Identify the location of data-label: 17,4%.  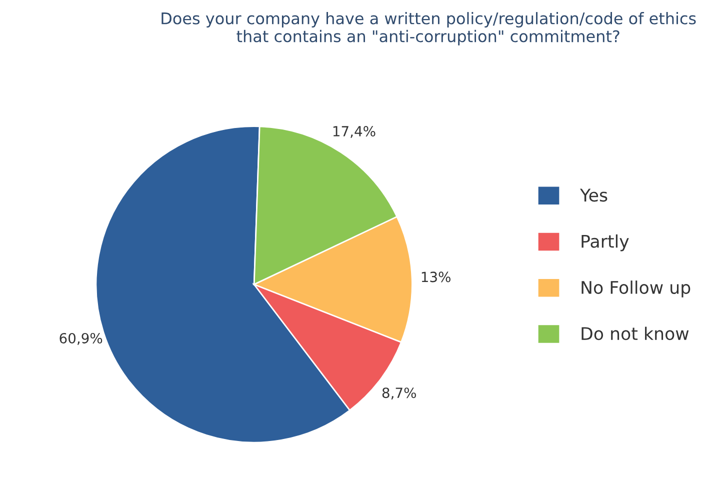
(354, 132).